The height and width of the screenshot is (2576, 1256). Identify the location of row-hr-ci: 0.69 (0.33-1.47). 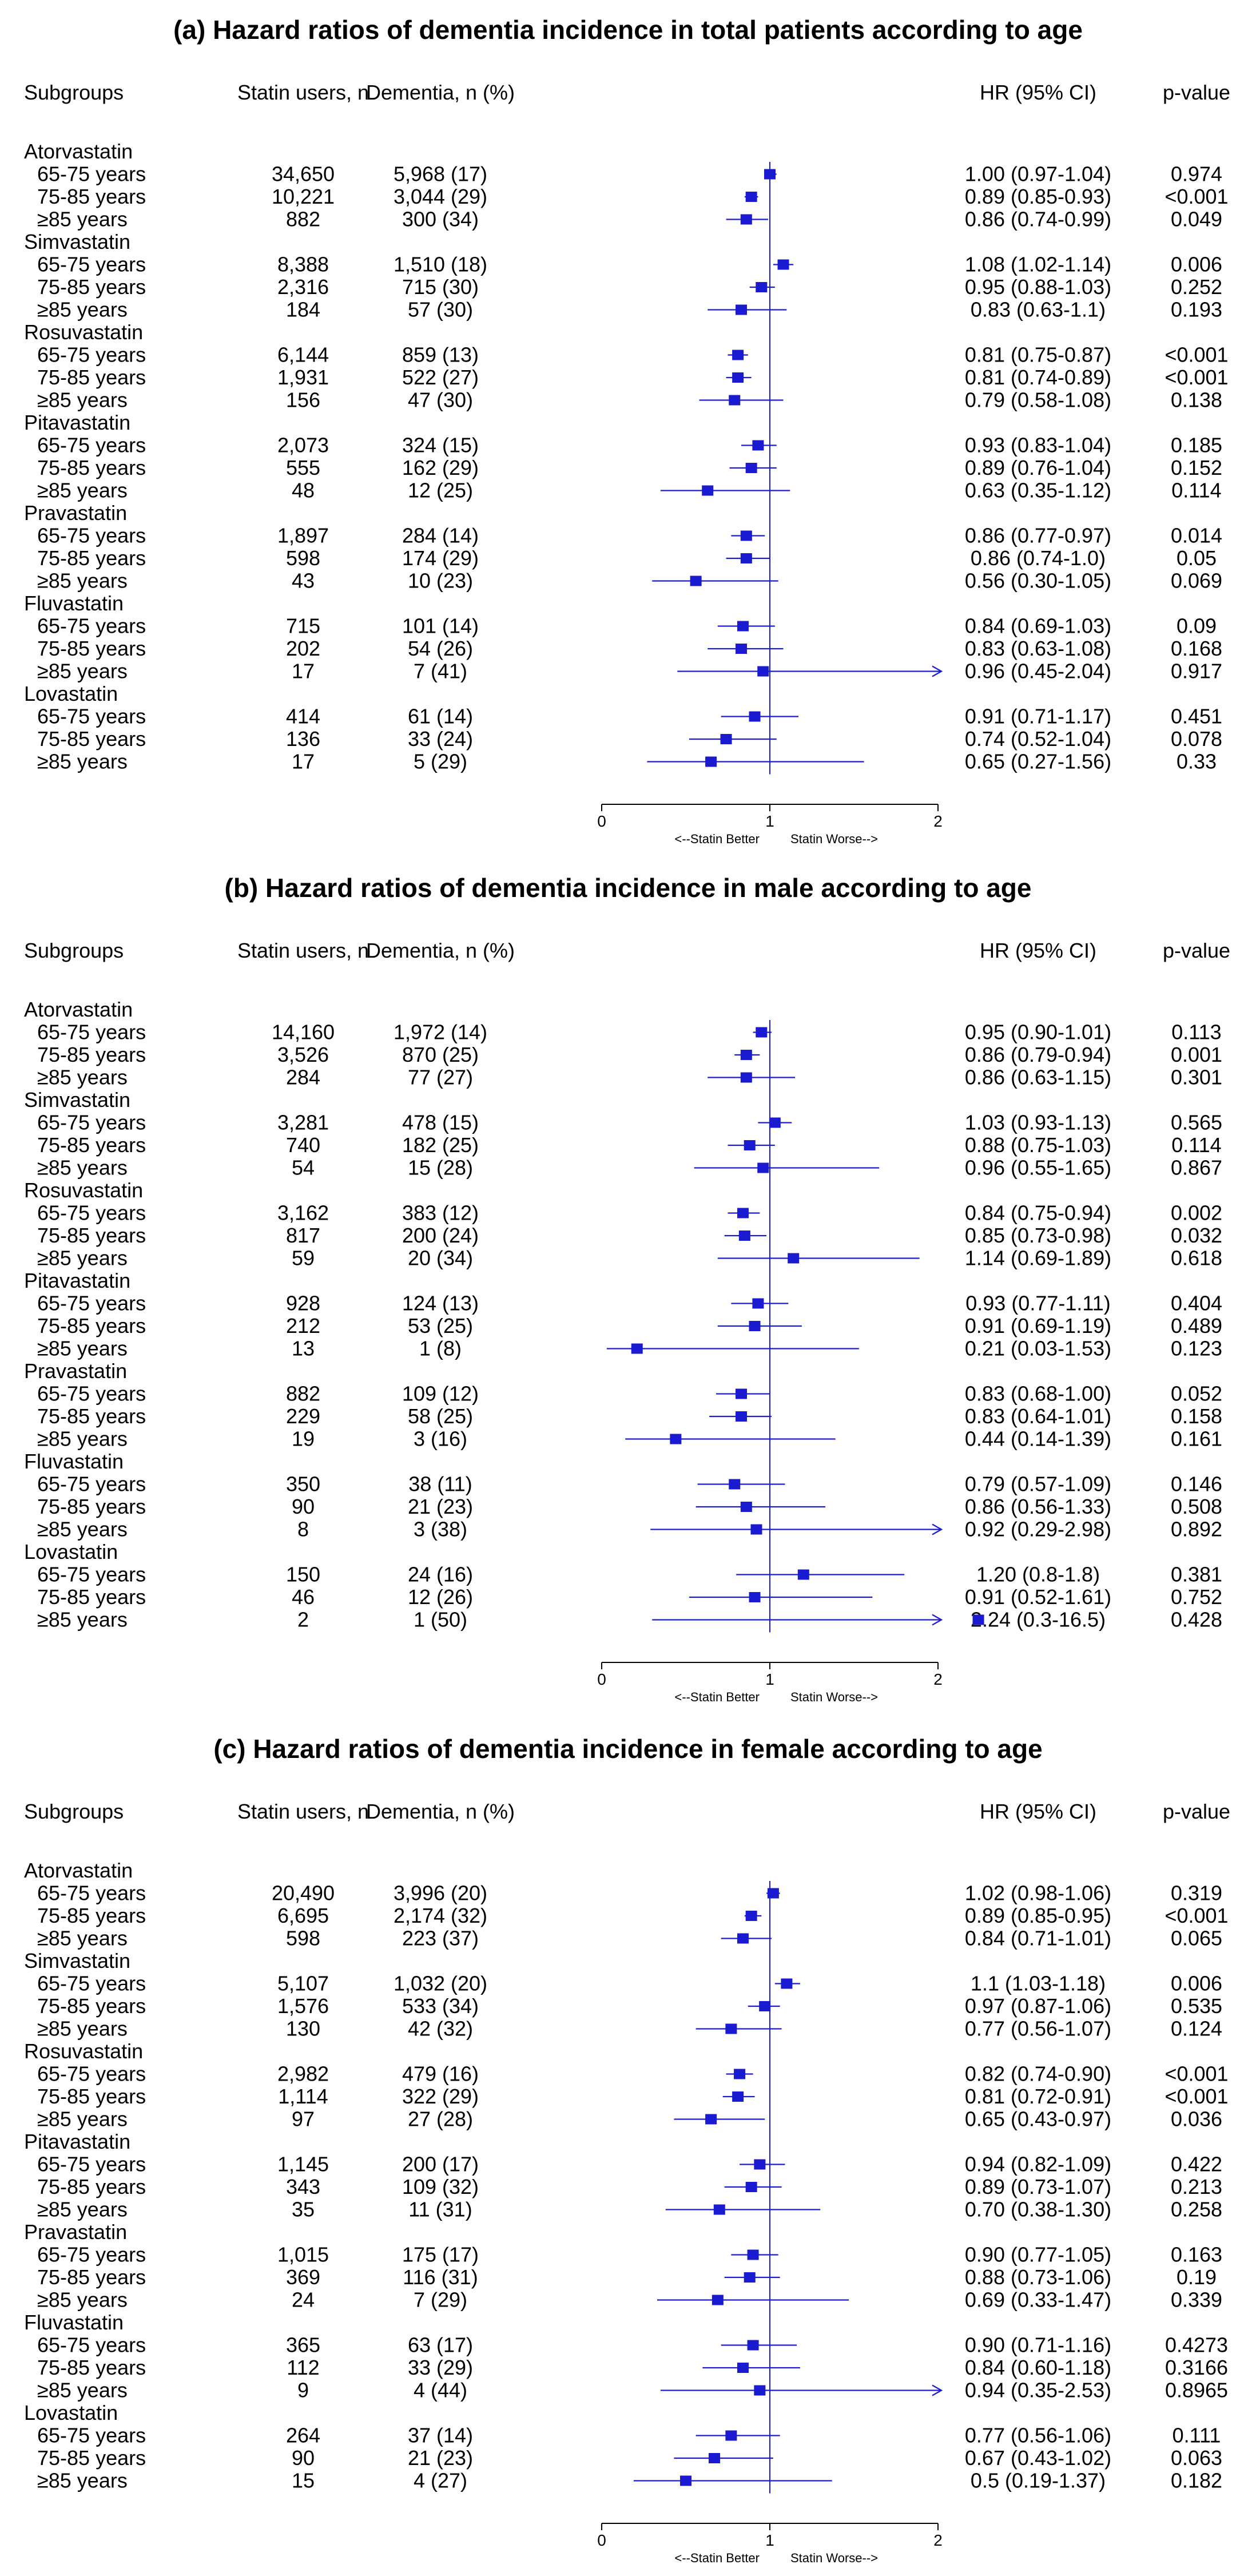
(1038, 2300).